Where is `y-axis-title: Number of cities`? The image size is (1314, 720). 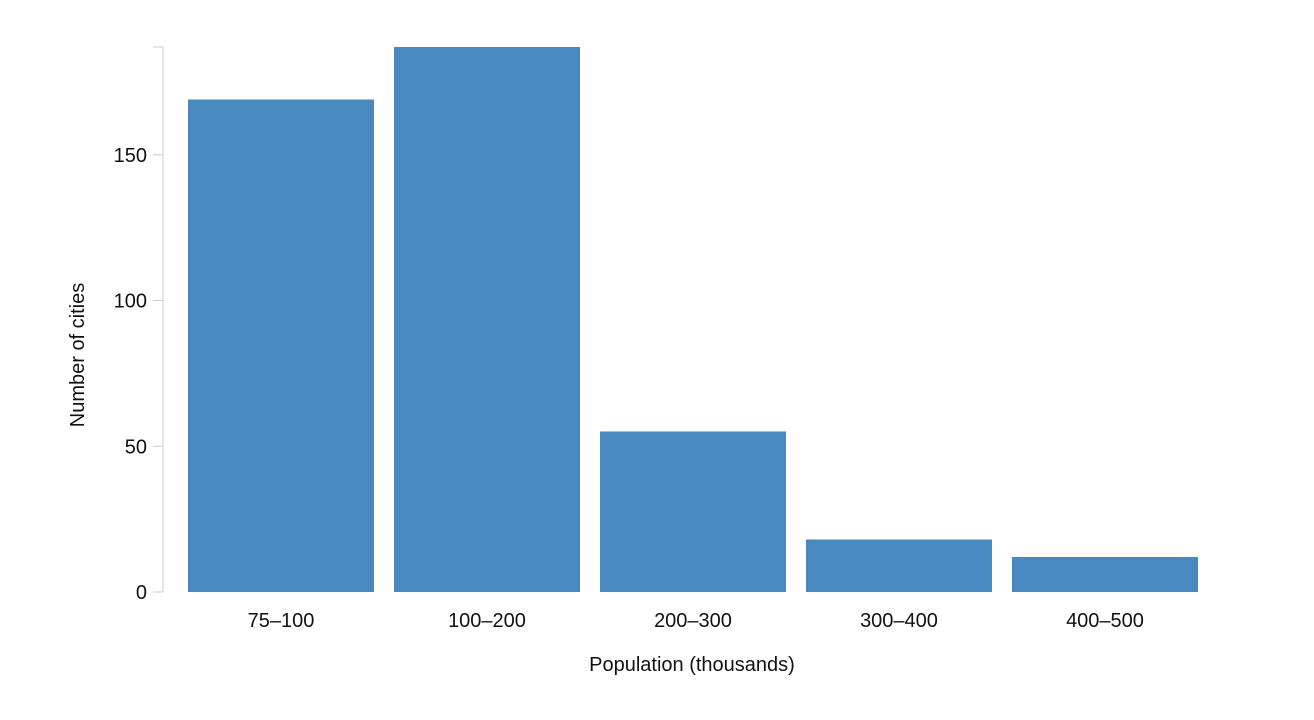 y-axis-title: Number of cities is located at coordinates (78, 355).